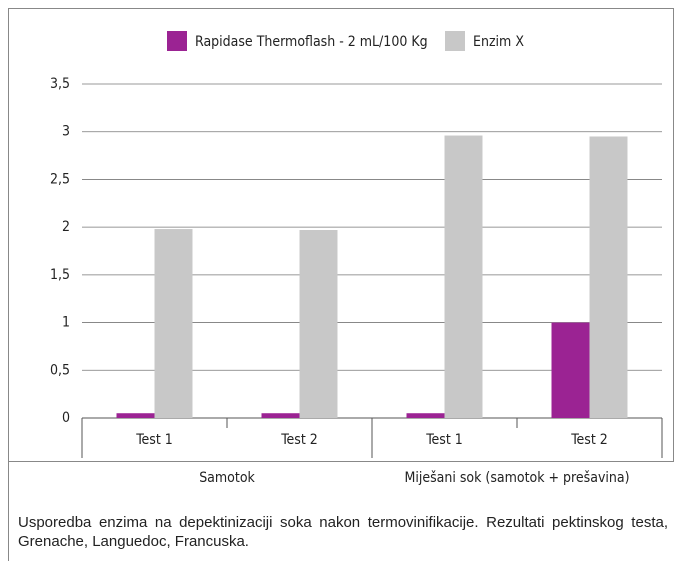 The height and width of the screenshot is (561, 681). What do you see at coordinates (311, 42) in the screenshot?
I see `legend-label: Rapidase Thermoflash - 2 mL/100 Kg` at bounding box center [311, 42].